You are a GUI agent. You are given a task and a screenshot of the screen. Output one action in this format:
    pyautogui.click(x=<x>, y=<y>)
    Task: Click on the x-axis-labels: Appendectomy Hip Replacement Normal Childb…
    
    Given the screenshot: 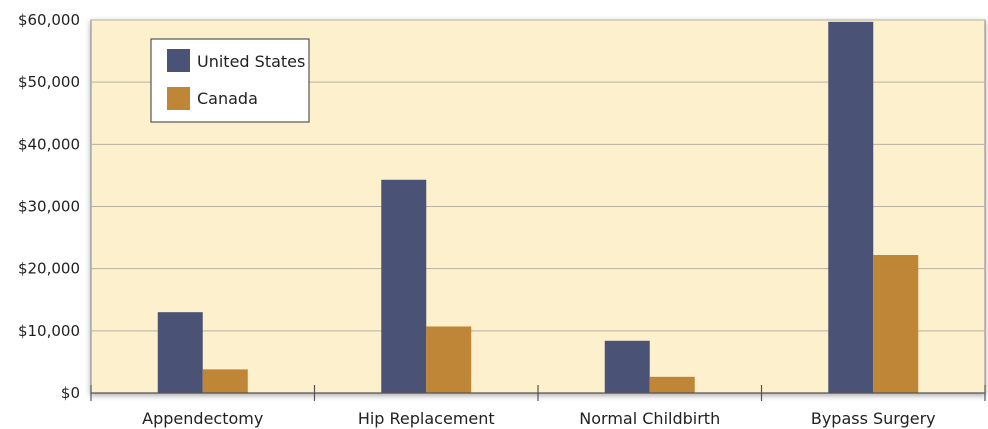 What is the action you would take?
    pyautogui.click(x=538, y=418)
    